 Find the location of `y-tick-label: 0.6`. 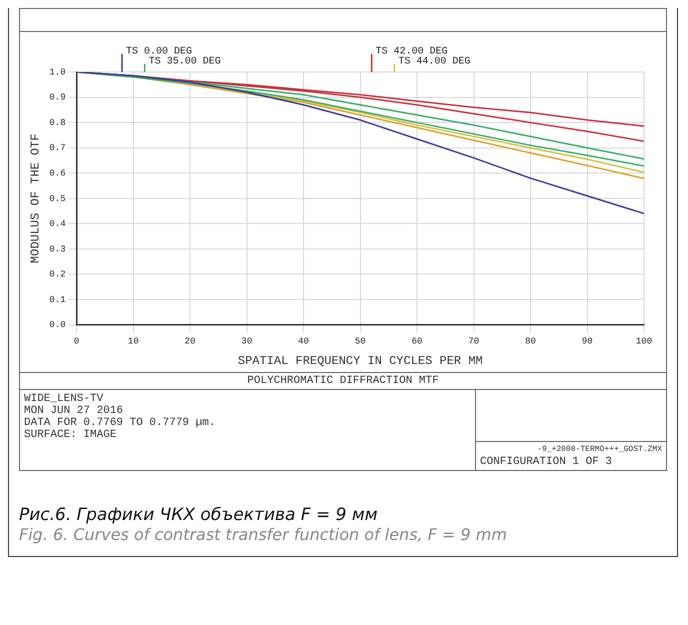

y-tick-label: 0.6 is located at coordinates (57, 173).